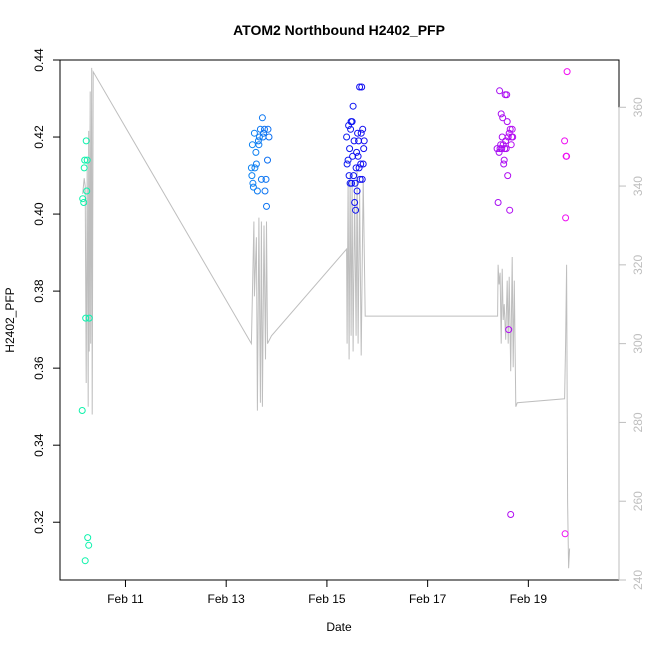 This screenshot has width=650, height=650. I want to click on y-tick-label: 0.40, so click(39, 214).